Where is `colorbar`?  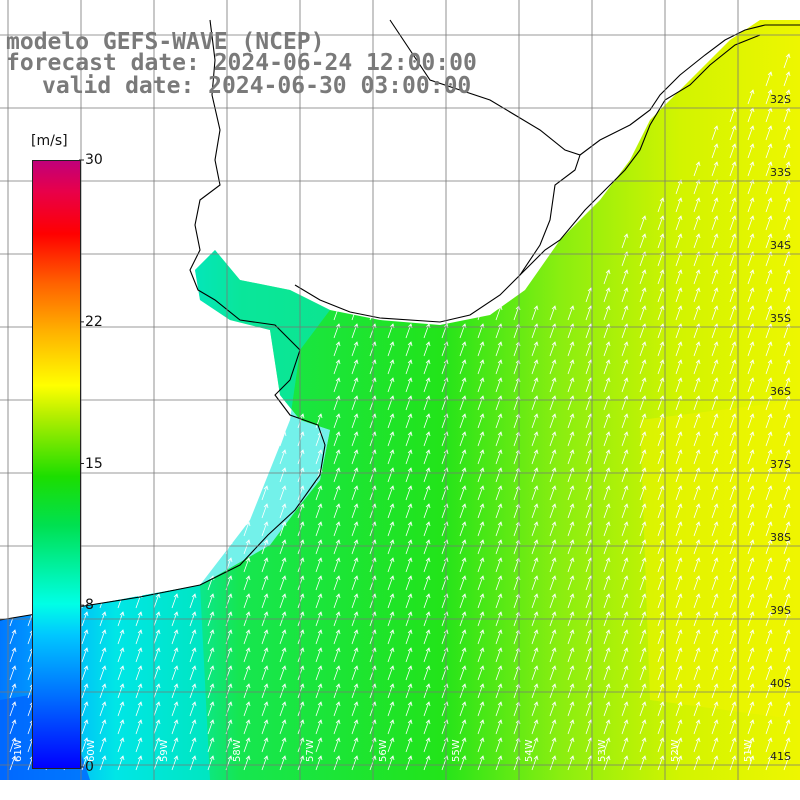 colorbar is located at coordinates (56, 464).